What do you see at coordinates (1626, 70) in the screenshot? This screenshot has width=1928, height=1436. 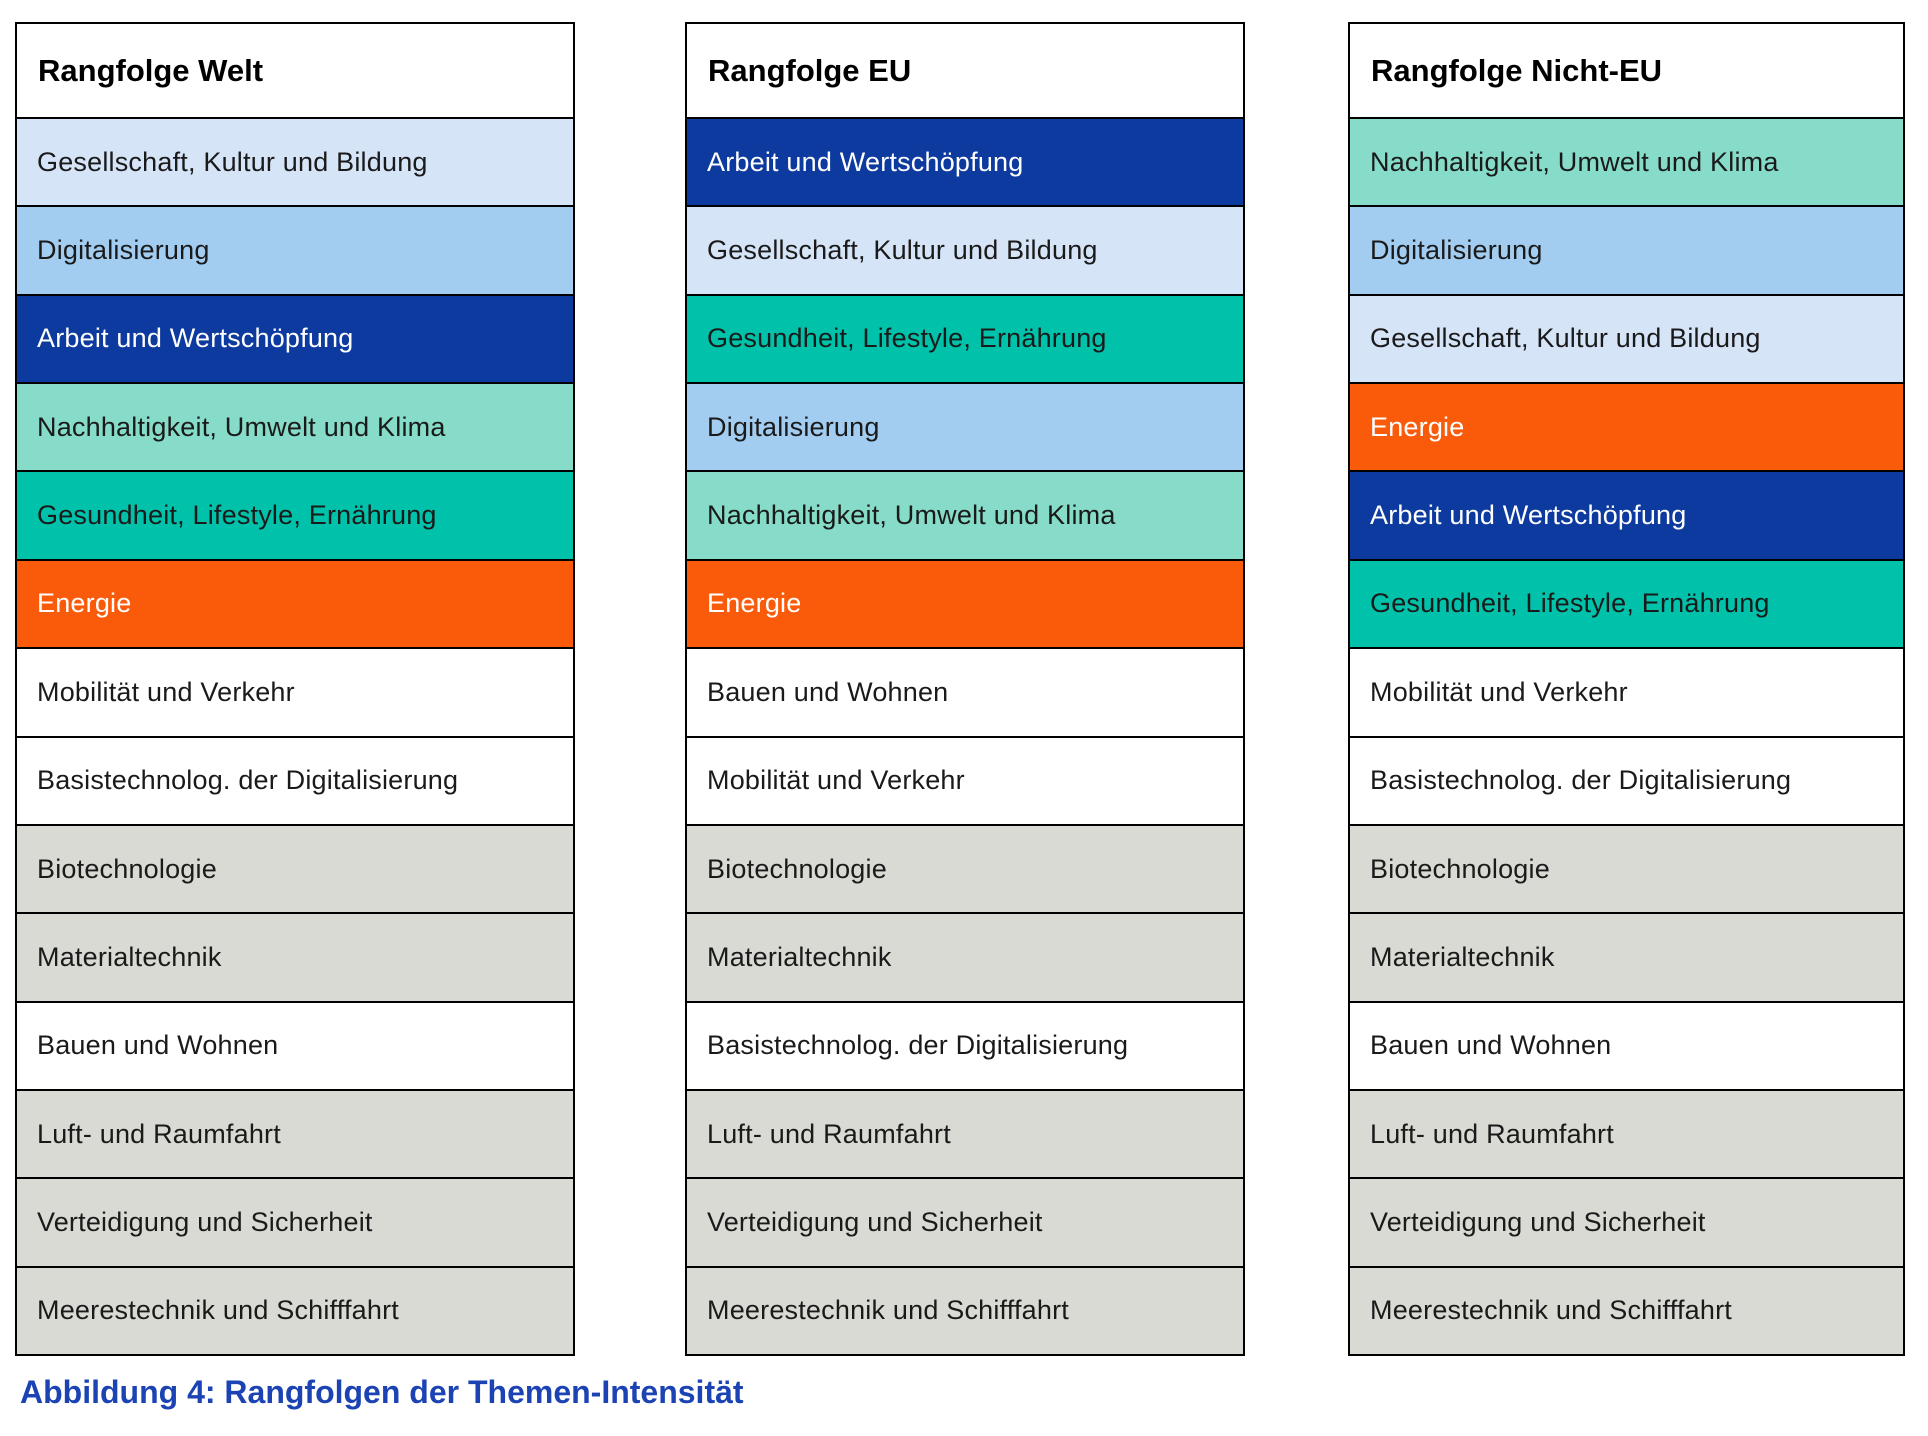 I see `table-title-nicht-eu: Rangfolge Nicht-EU` at bounding box center [1626, 70].